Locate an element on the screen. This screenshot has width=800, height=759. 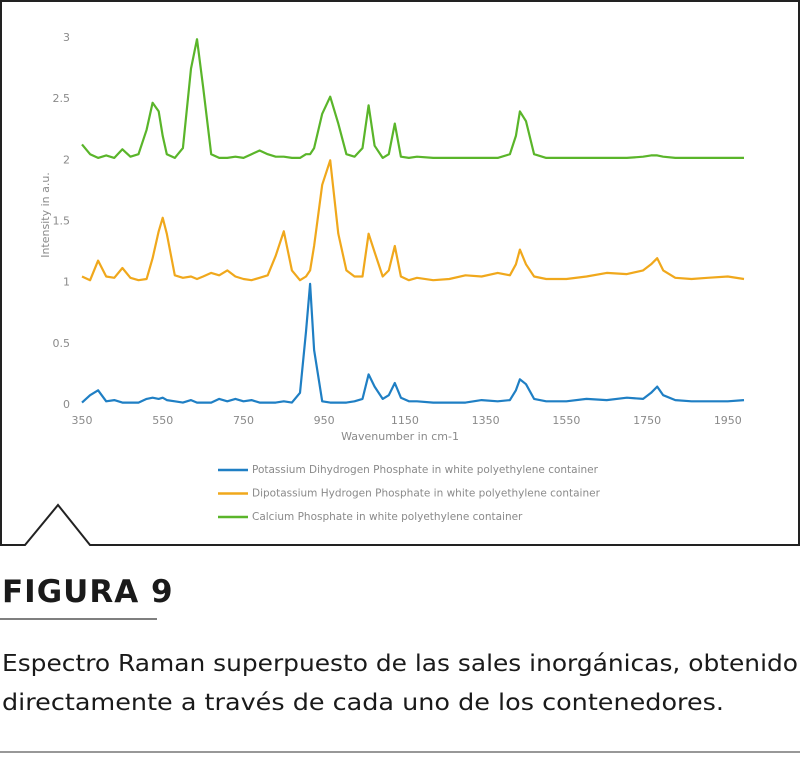
x-tick-label: 1750 is located at coordinates (647, 420).